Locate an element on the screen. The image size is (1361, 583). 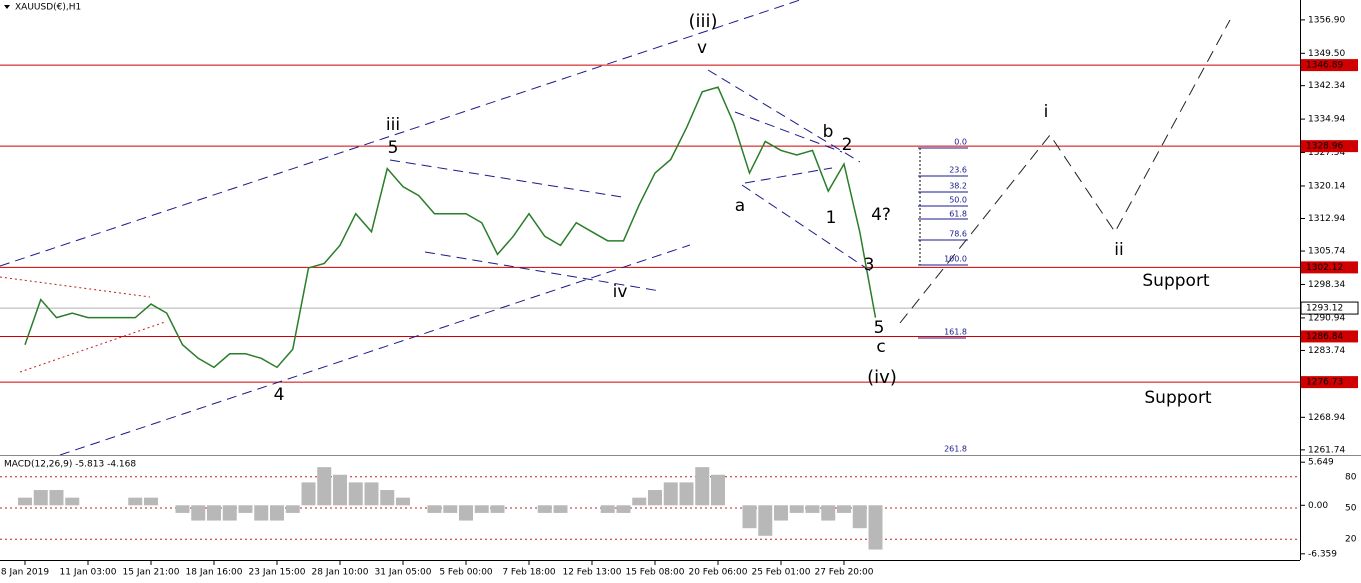
y-tick-label: 0.00 is located at coordinates (1318, 506).